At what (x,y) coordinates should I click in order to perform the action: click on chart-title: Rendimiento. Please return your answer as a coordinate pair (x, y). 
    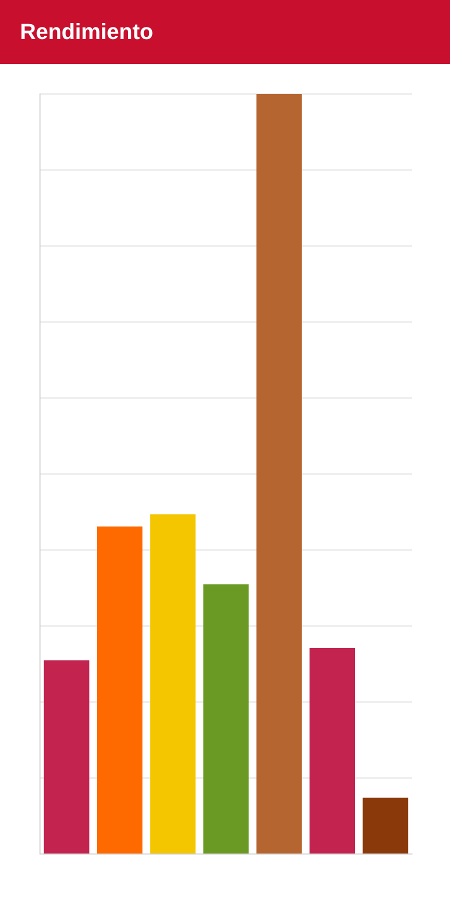
    Looking at the image, I should click on (225, 32).